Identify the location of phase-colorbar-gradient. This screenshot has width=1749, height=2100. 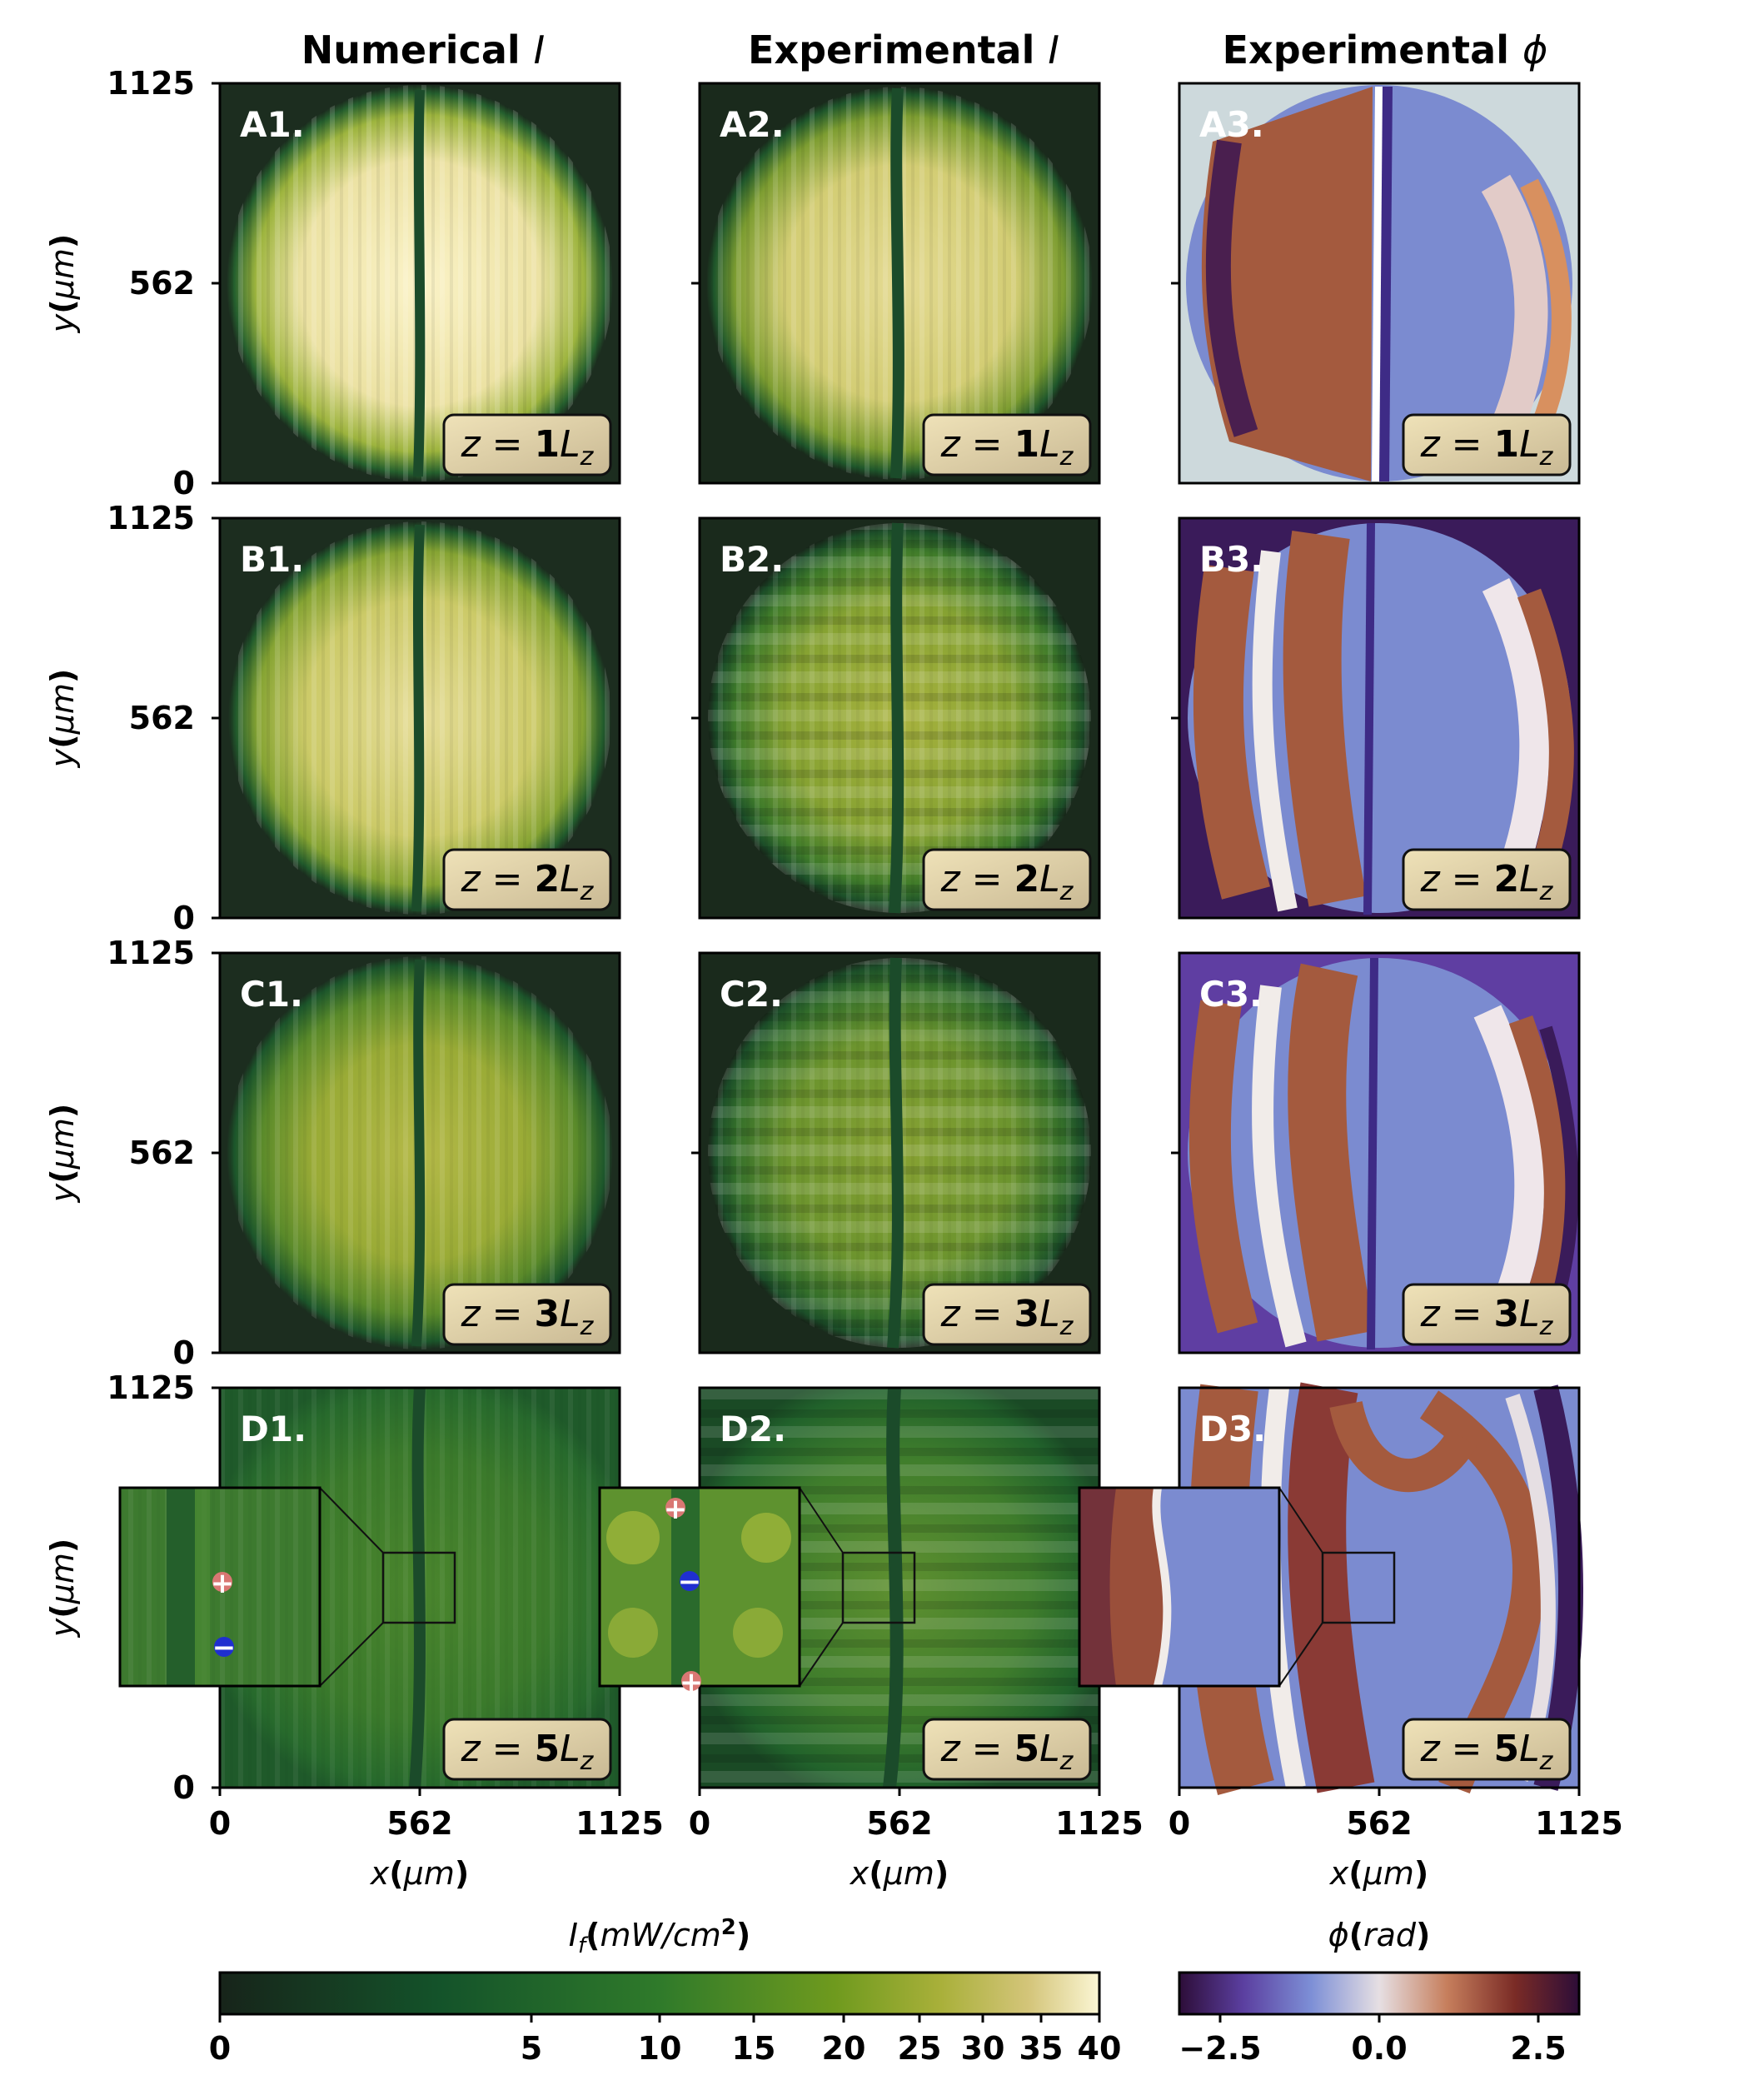
(1379, 1993).